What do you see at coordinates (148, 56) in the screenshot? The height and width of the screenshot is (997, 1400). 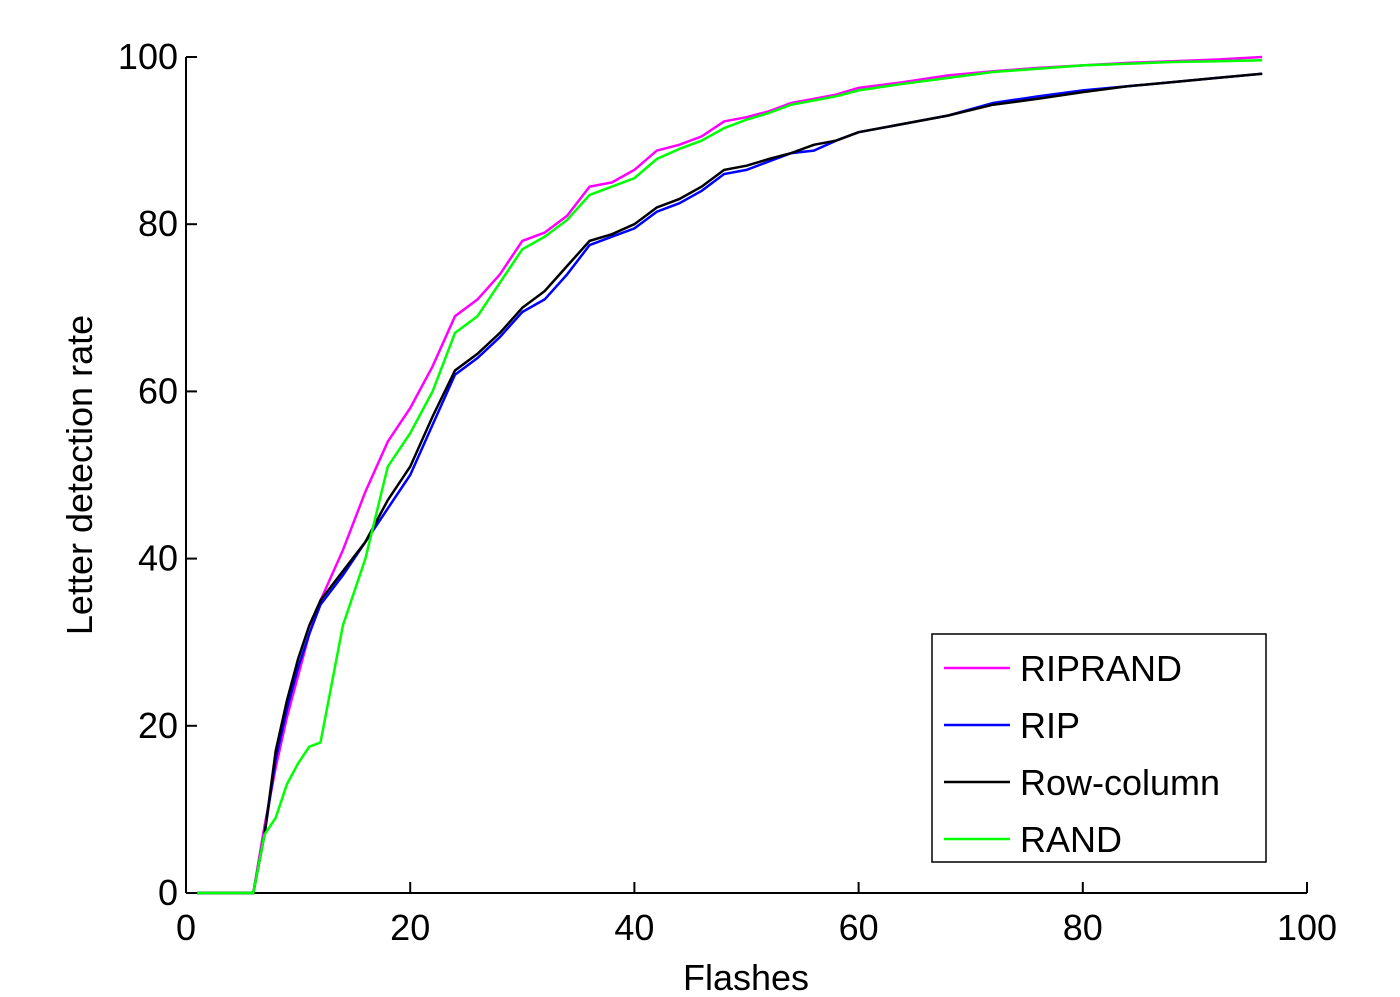 I see `y-tick-label: 100` at bounding box center [148, 56].